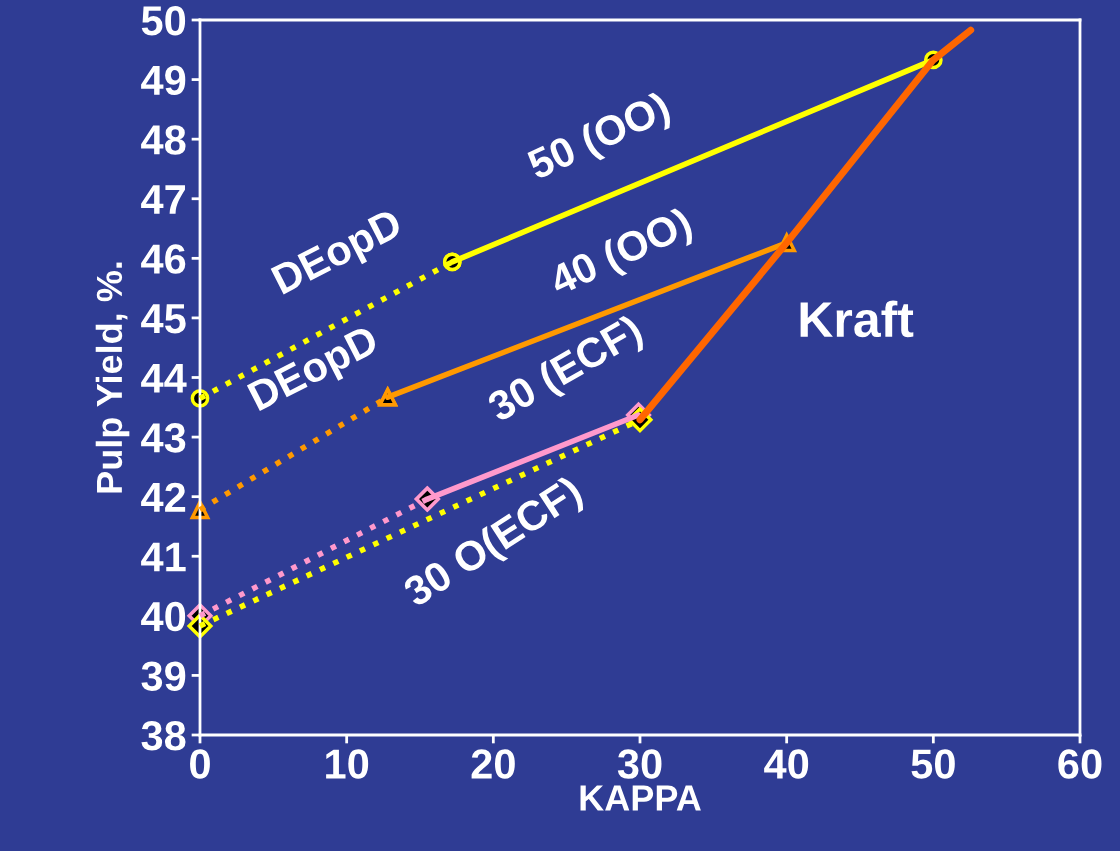  What do you see at coordinates (163, 199) in the screenshot?
I see `y-tick-label: 47` at bounding box center [163, 199].